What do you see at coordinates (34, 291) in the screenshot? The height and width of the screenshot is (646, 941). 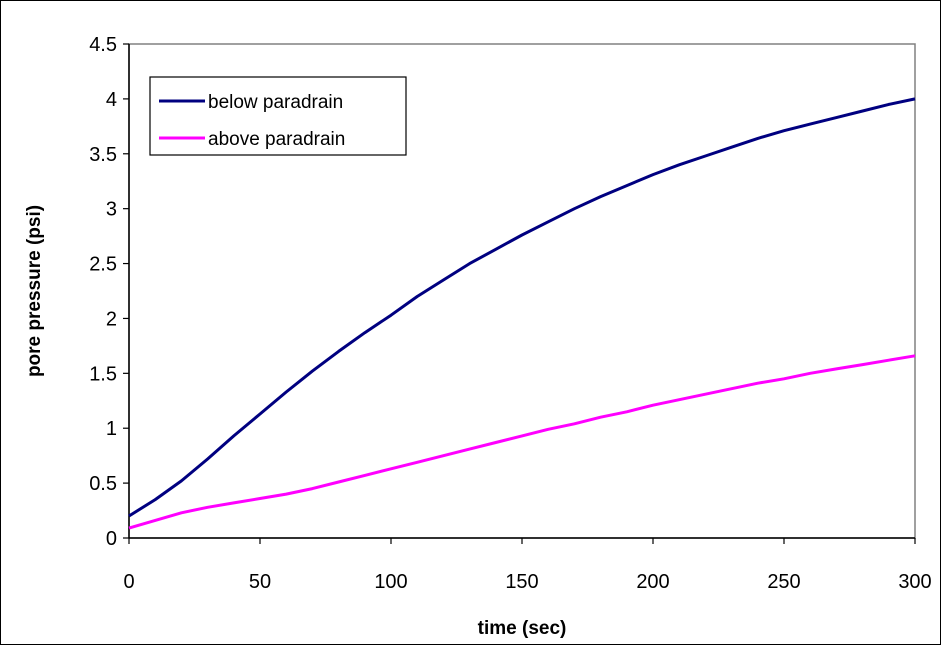 I see `y-axis-title: pore pressure (psi)` at bounding box center [34, 291].